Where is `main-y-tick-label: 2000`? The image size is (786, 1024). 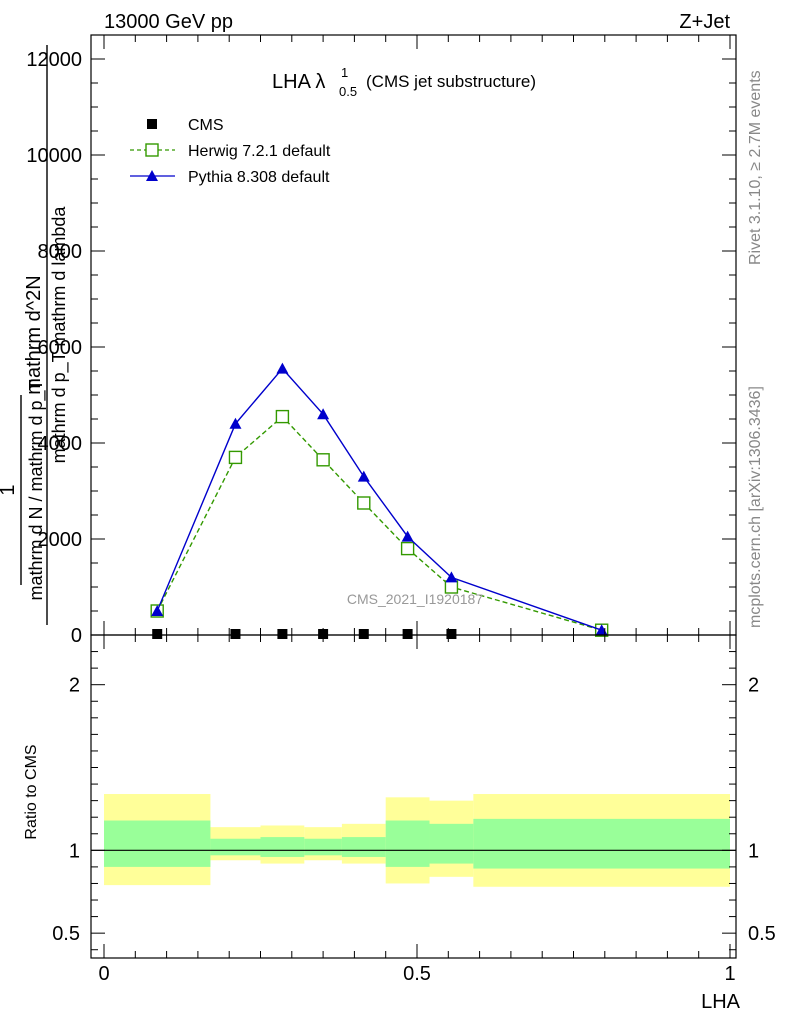 main-y-tick-label: 2000 is located at coordinates (60, 540).